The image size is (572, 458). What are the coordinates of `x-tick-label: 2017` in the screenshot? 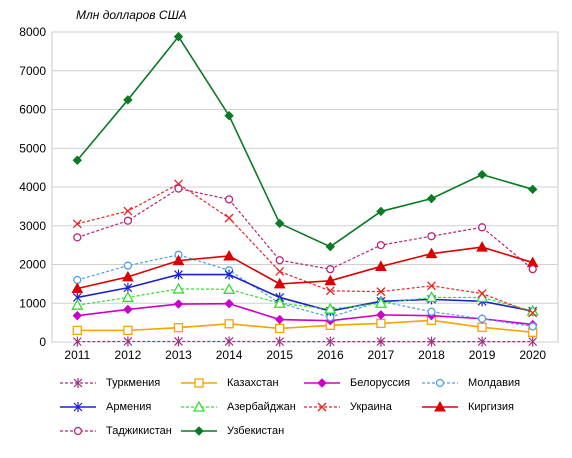 It's located at (381, 355).